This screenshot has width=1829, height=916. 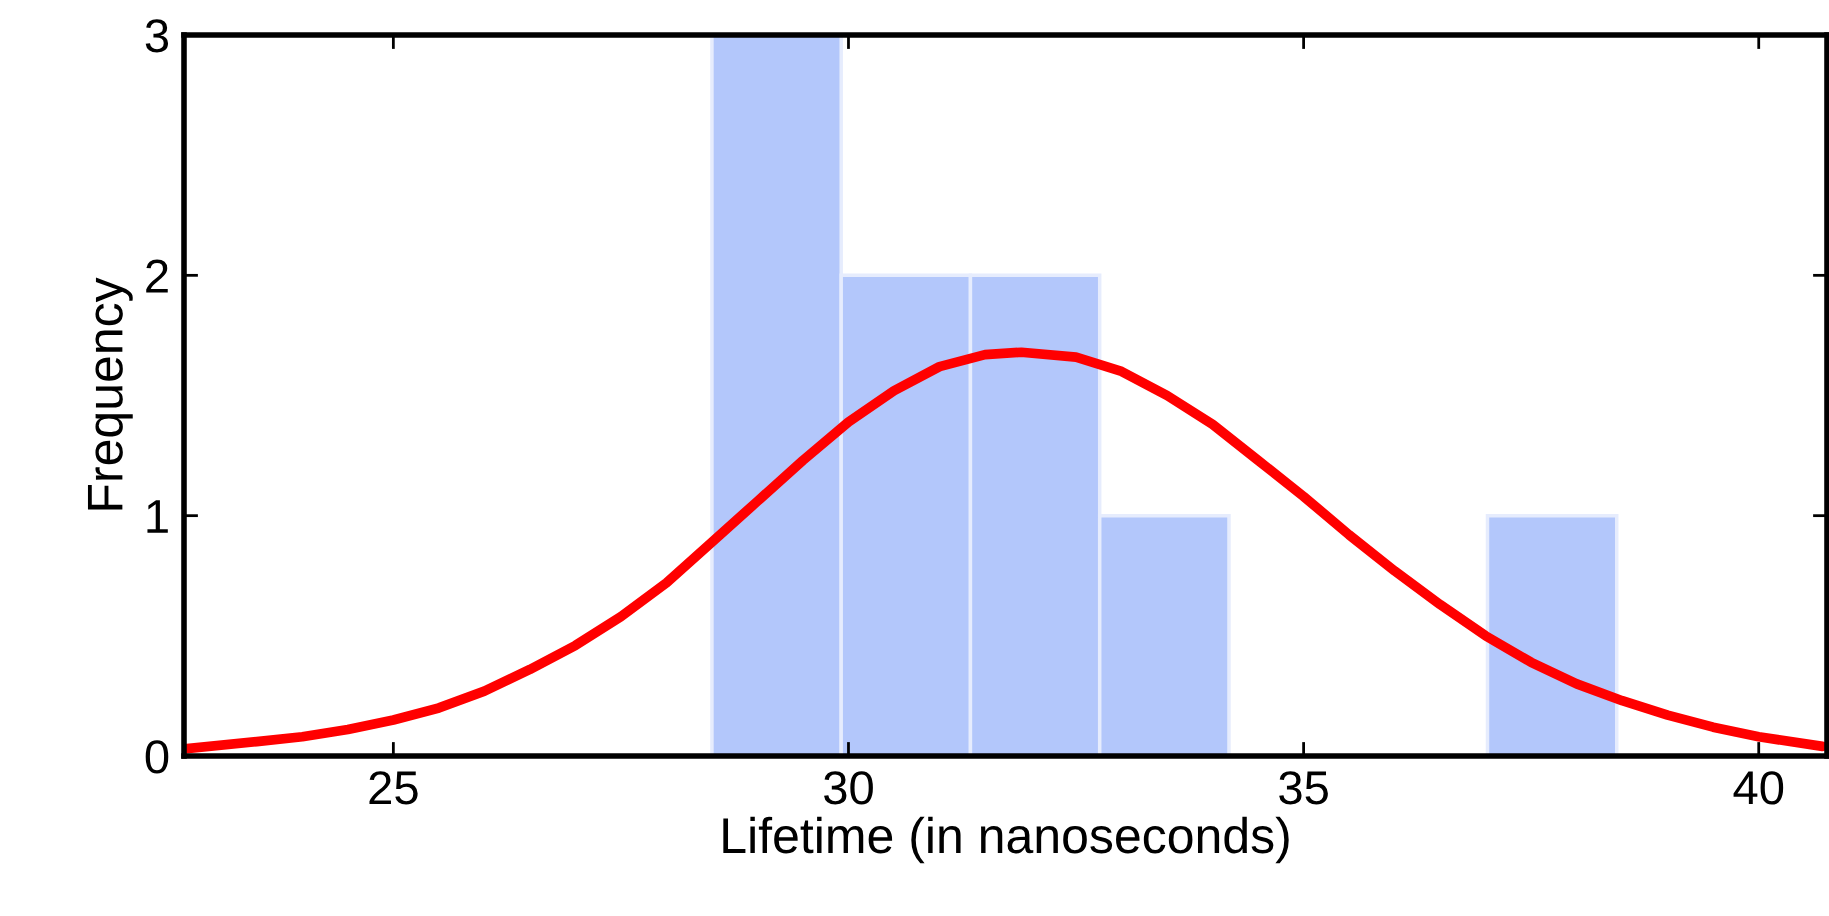 I want to click on x-tick-label: 40, so click(x=1758, y=788).